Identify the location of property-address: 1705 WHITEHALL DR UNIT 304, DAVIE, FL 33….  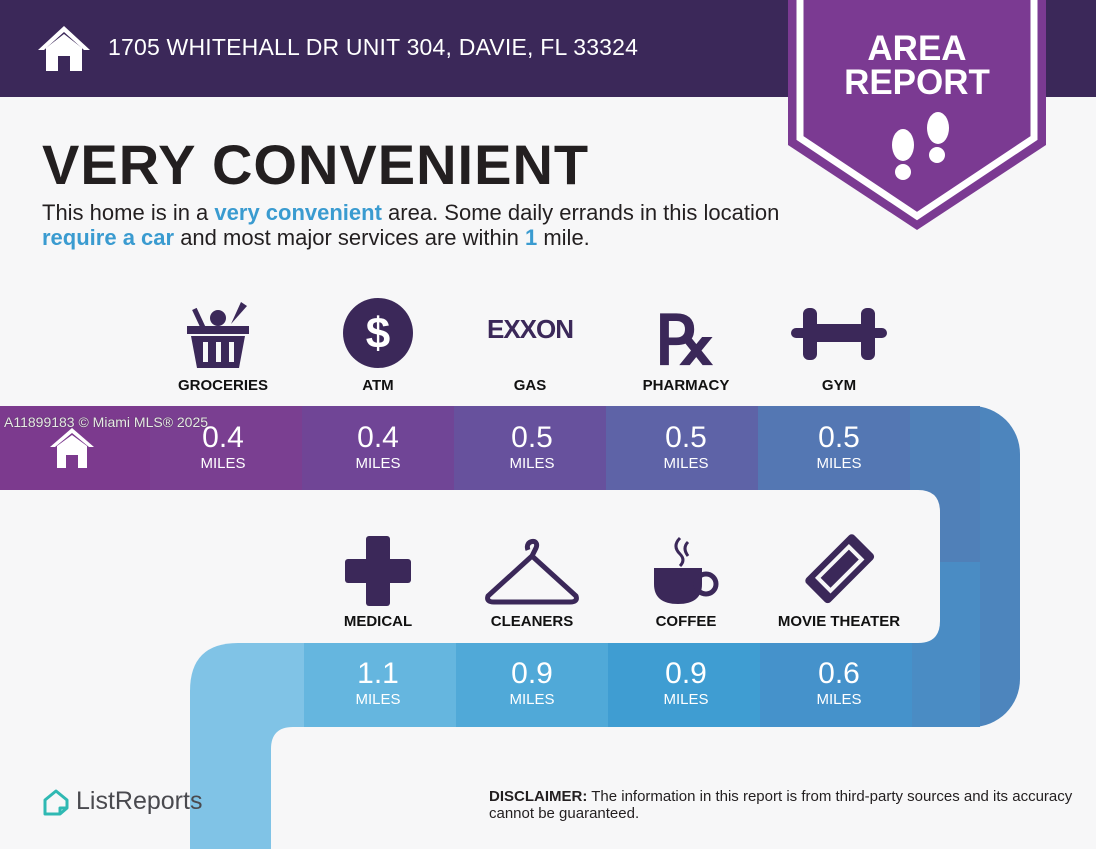
(373, 47).